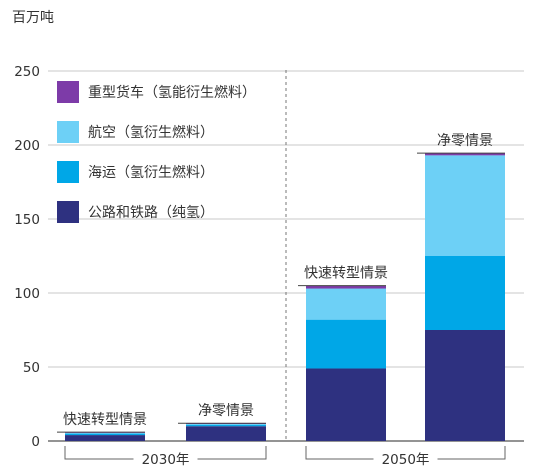 Image resolution: width=552 pixels, height=469 pixels. What do you see at coordinates (27, 220) in the screenshot?
I see `y-tick-label: 150` at bounding box center [27, 220].